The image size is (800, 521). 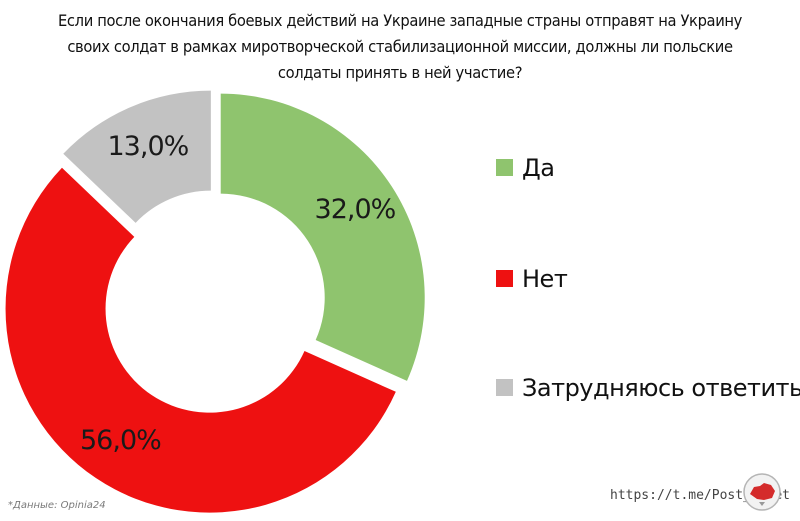 I want to click on slice-label-da: 32,0%, so click(x=355, y=209).